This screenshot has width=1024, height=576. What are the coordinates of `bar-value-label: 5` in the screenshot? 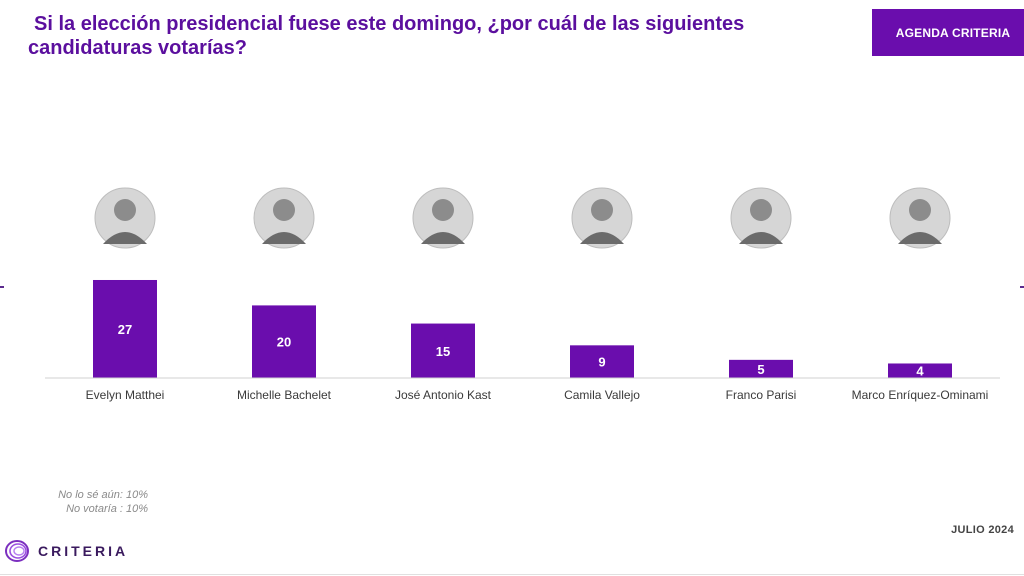 It's located at (760, 369).